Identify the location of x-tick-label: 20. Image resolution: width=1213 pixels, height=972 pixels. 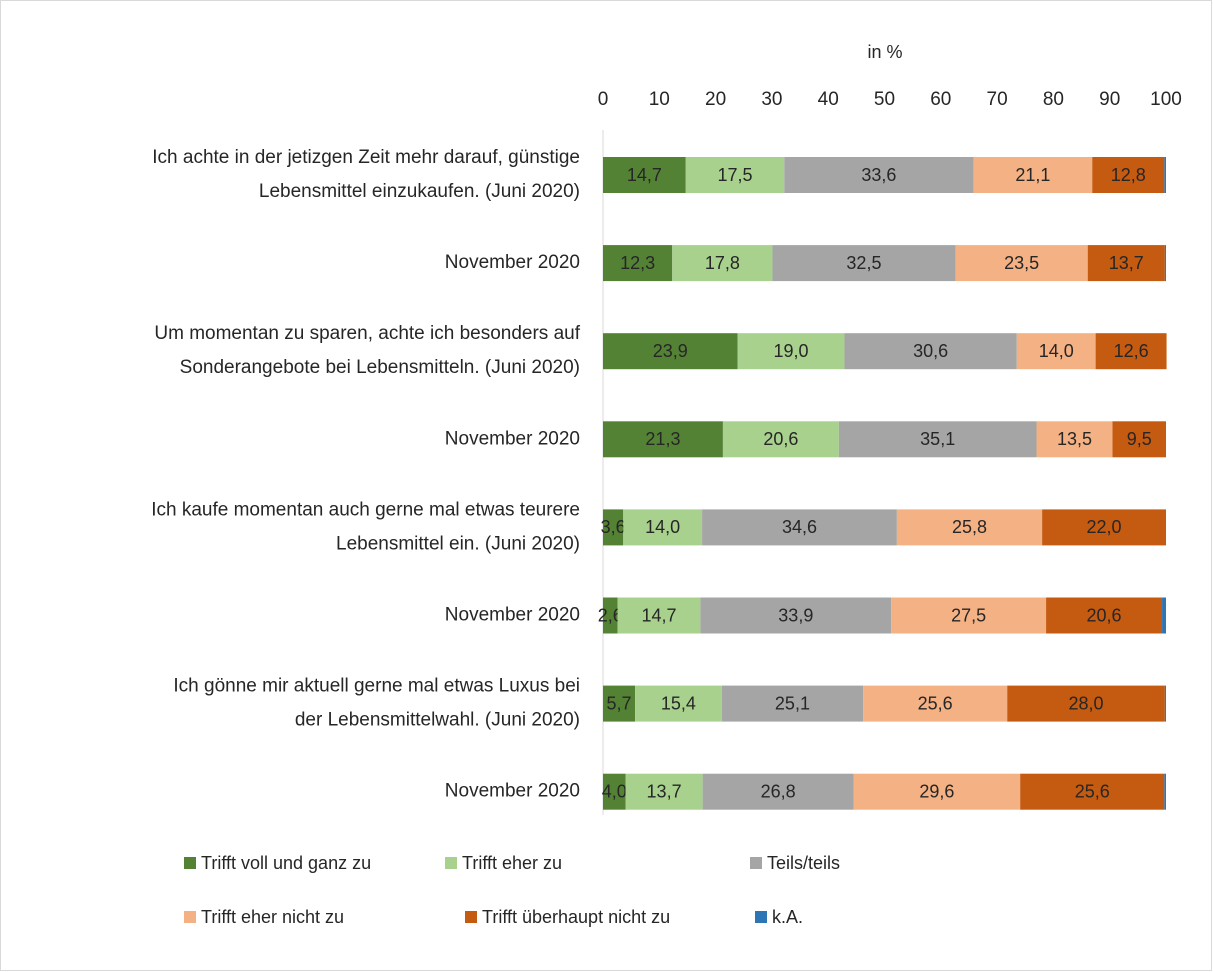
(715, 99).